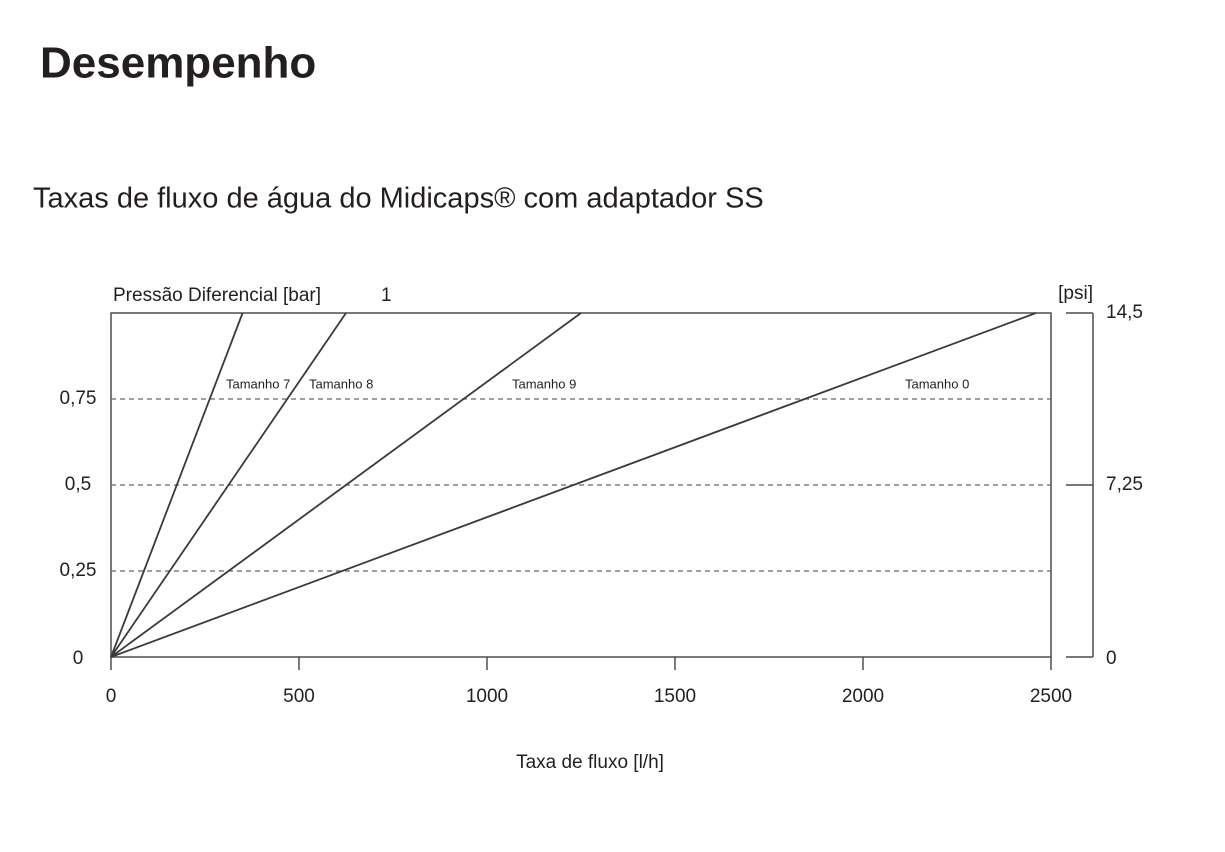 This screenshot has width=1225, height=852. What do you see at coordinates (1051, 696) in the screenshot?
I see `x-tick-label: 2500` at bounding box center [1051, 696].